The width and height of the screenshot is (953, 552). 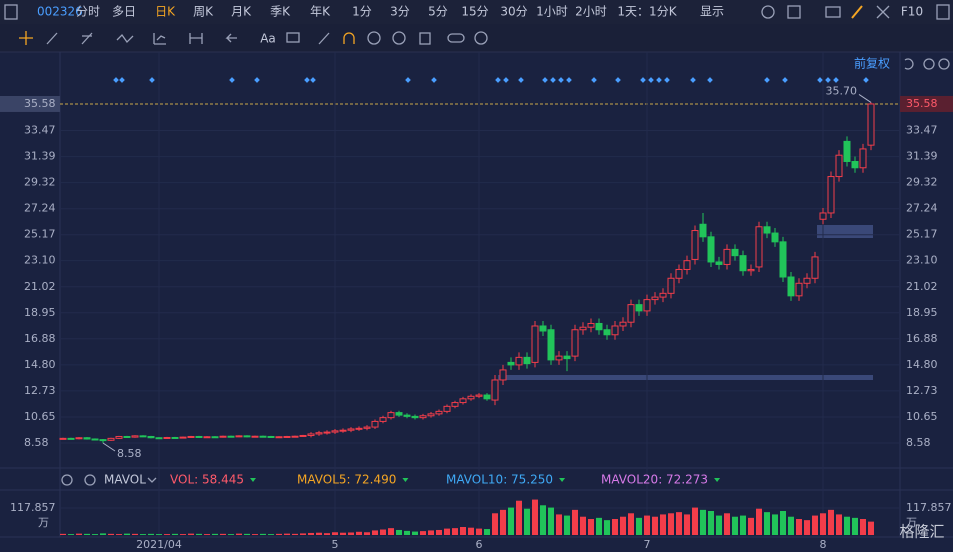 What do you see at coordinates (912, 12) in the screenshot?
I see `f10: F10` at bounding box center [912, 12].